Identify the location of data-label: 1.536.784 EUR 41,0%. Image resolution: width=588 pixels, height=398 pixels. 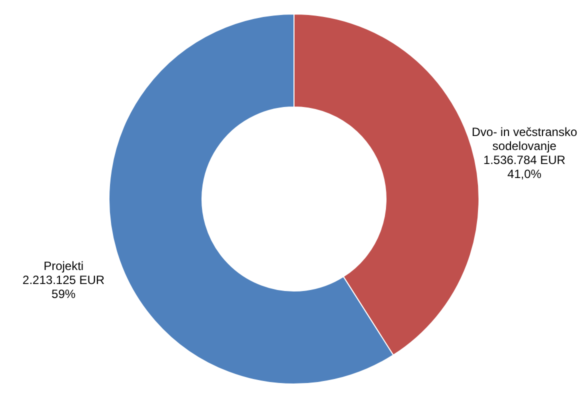
(524, 166).